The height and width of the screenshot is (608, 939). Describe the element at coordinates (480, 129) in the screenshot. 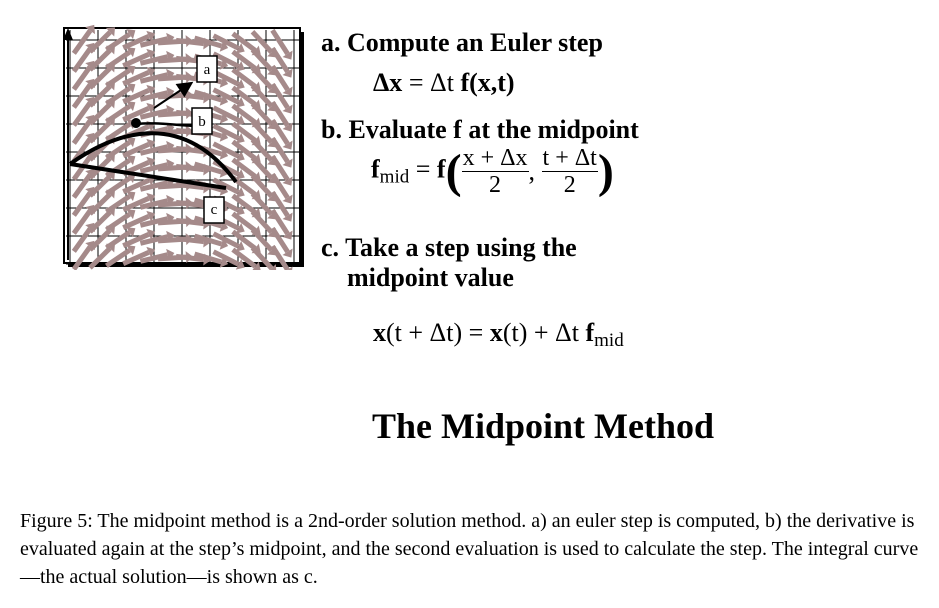

I see `step-b-title: b. Evaluate f at the midpoint` at that location.